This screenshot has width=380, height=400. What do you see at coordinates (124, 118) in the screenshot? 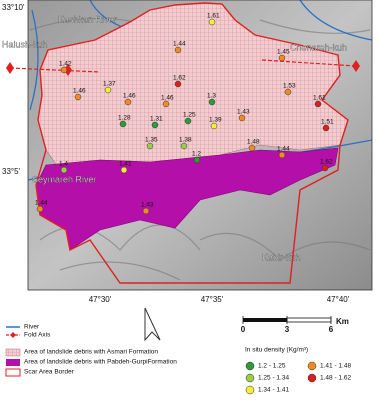
I see `sample-label: 1.28` at bounding box center [124, 118].